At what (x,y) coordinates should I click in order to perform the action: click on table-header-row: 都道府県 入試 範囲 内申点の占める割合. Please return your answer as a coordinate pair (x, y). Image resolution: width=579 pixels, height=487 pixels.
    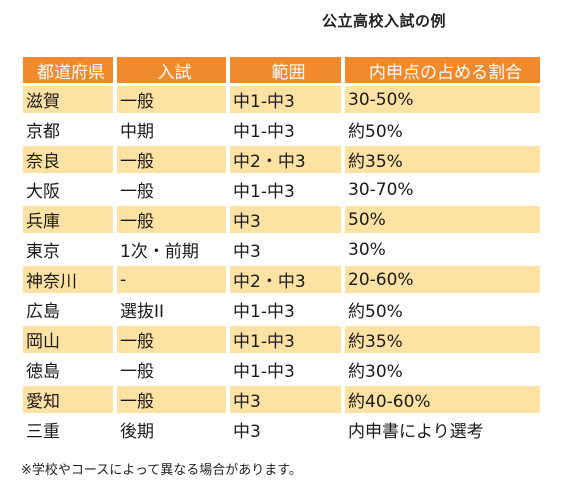
    Looking at the image, I should click on (281, 70).